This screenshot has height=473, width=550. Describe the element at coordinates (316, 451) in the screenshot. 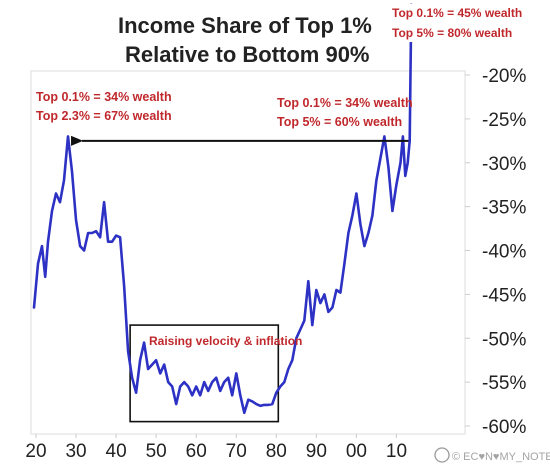

I see `x-tick-label: 90` at that location.